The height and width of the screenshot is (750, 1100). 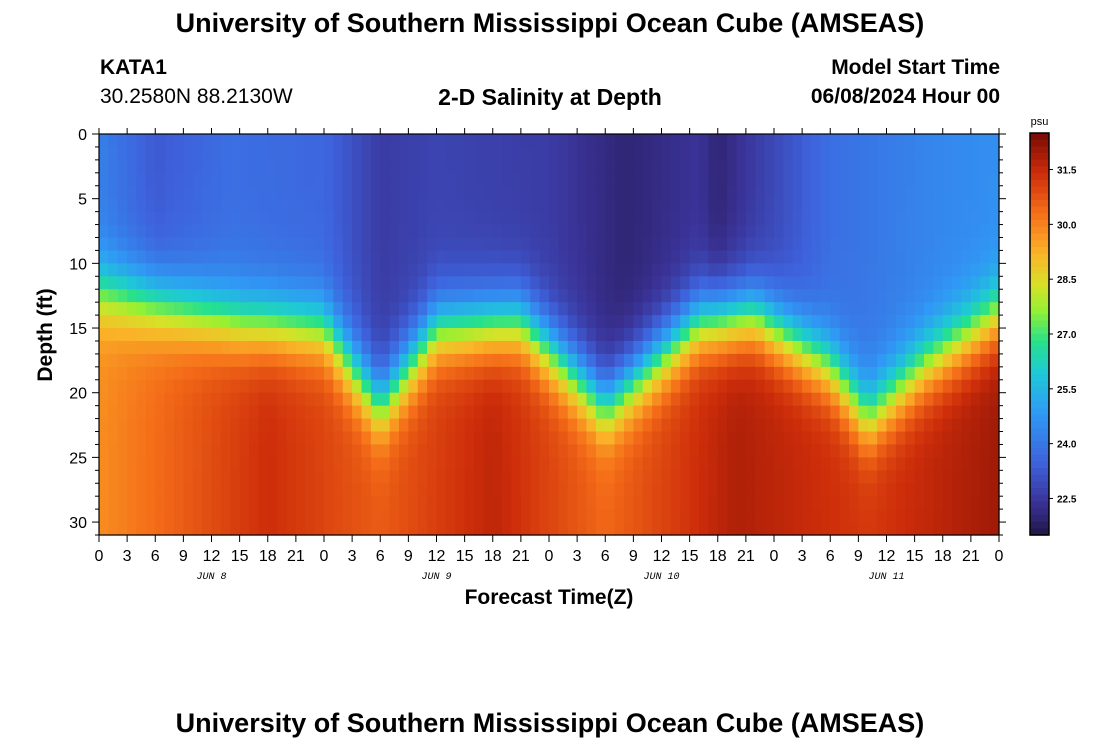 What do you see at coordinates (550, 97) in the screenshot?
I see `chart-subtitle: 2-D Salinity at Depth` at bounding box center [550, 97].